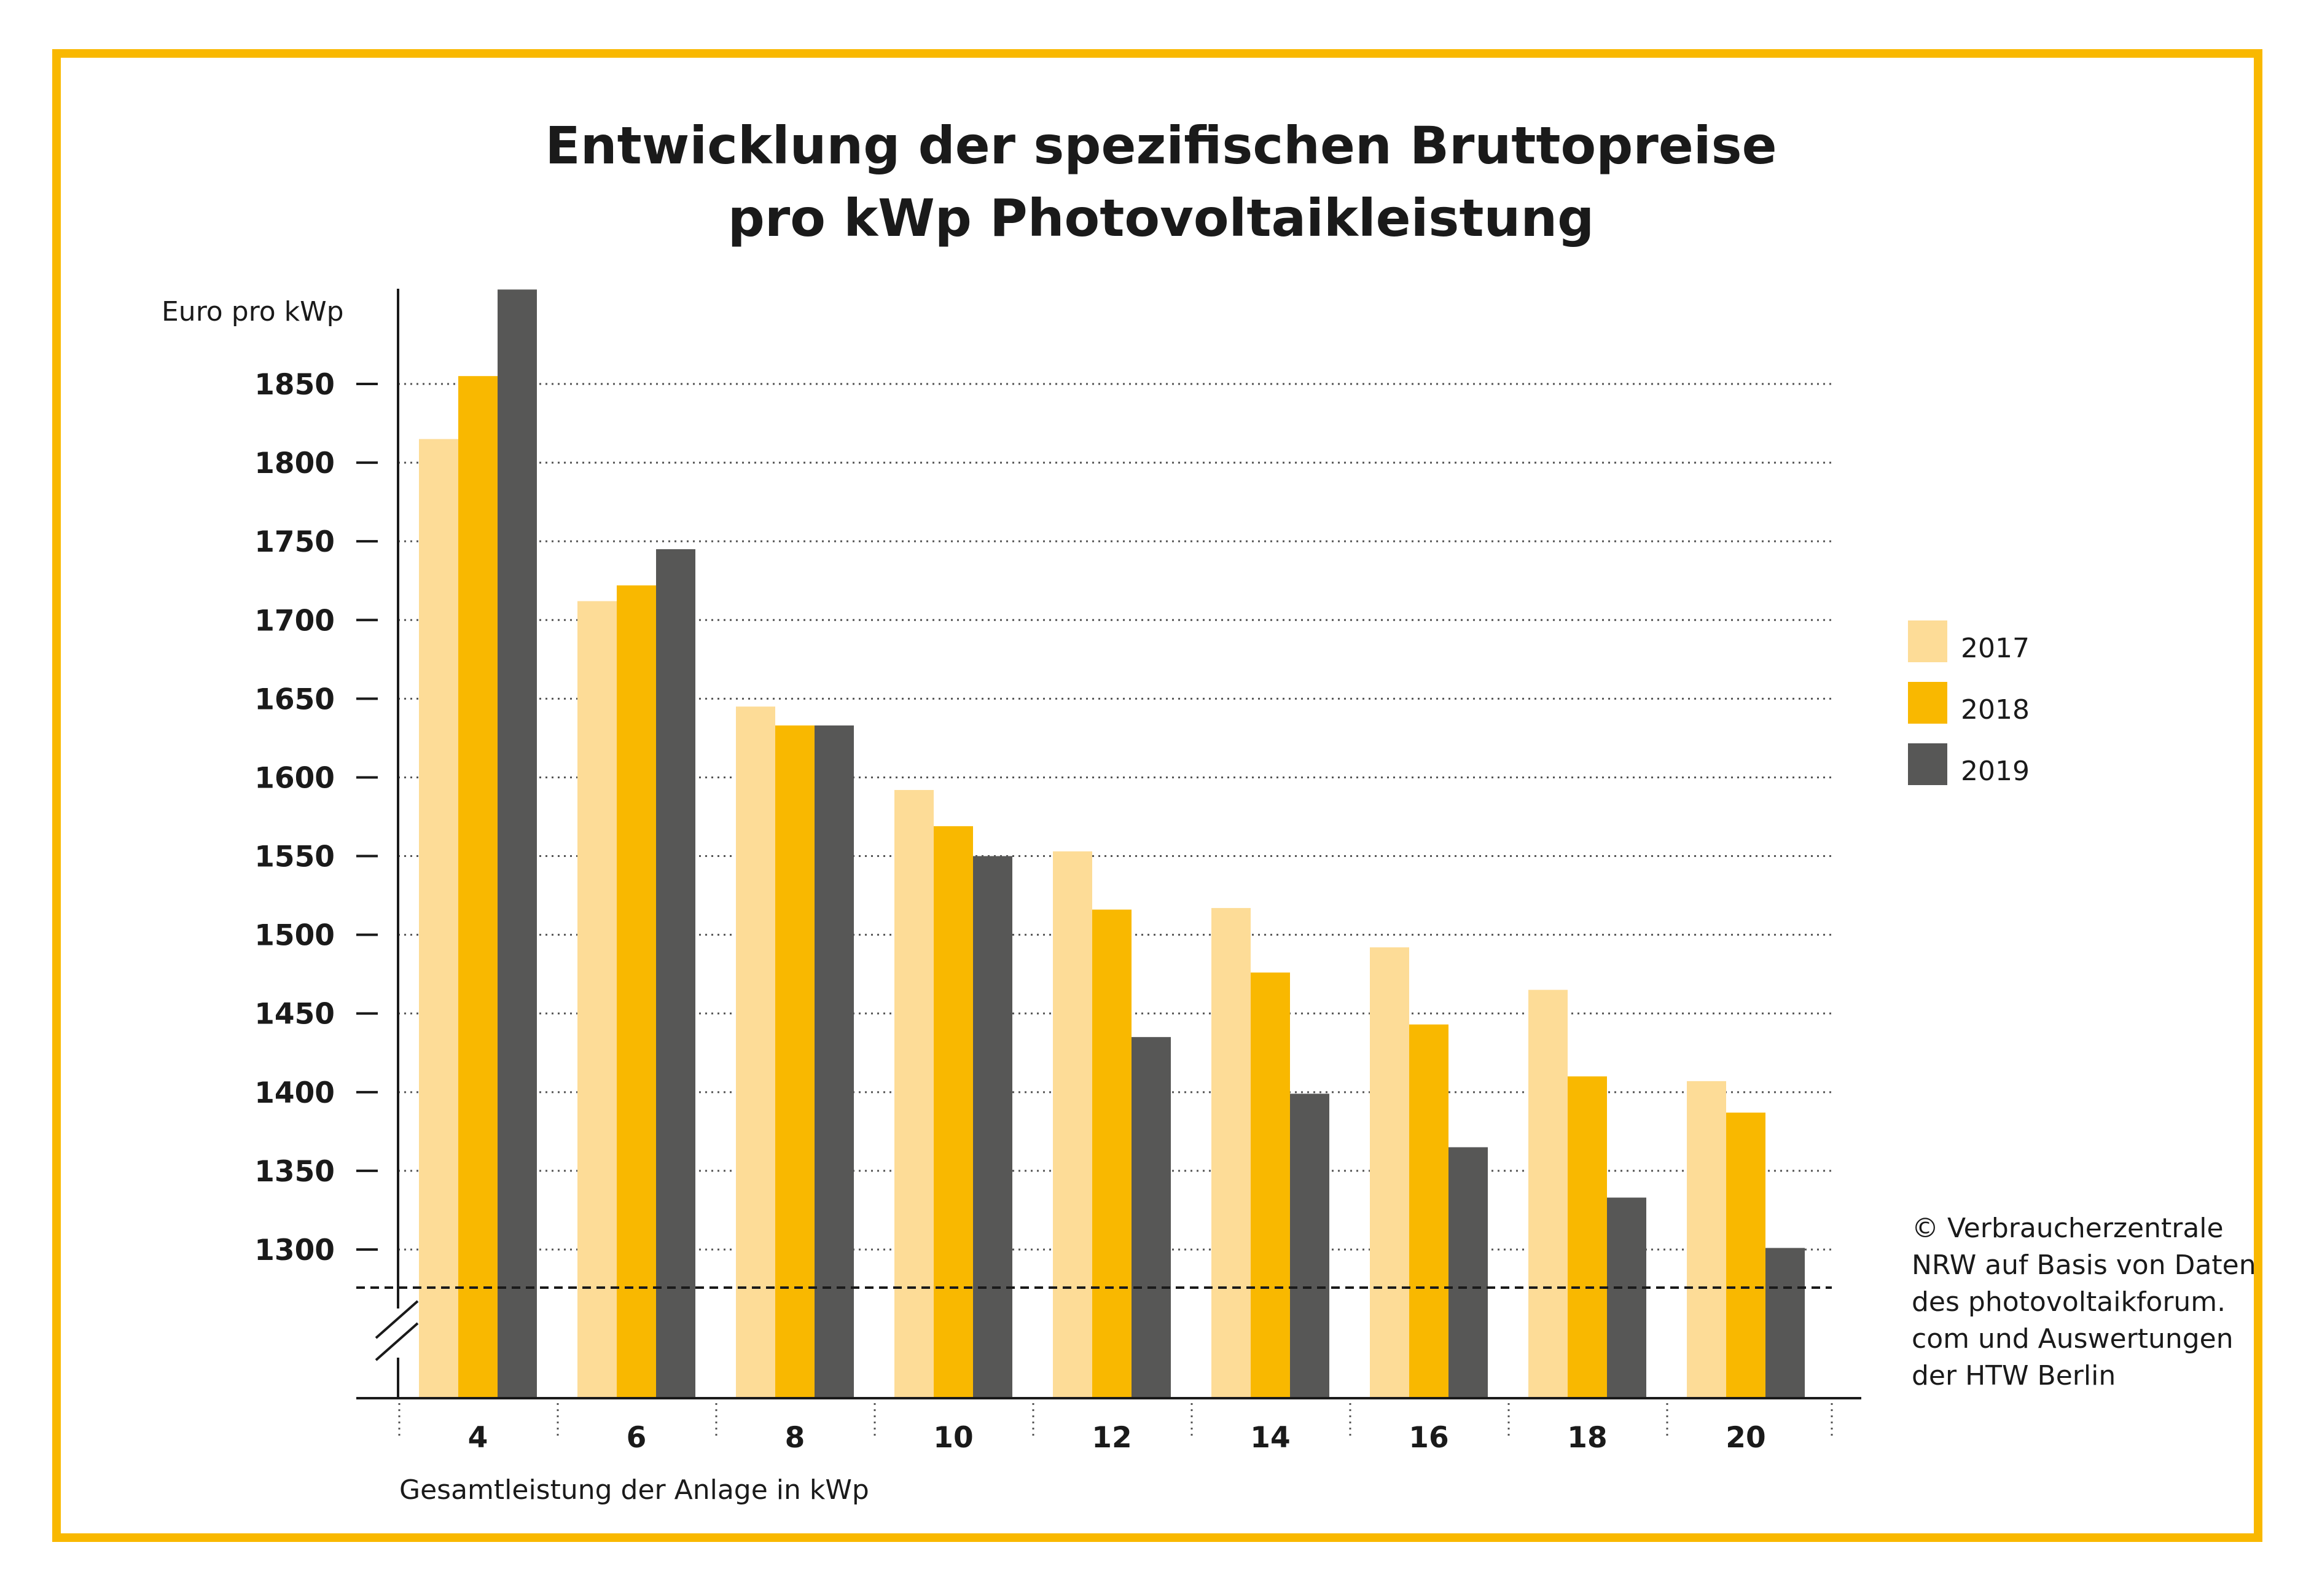  I want to click on y-tick-label-1450: 1450, so click(295, 1014).